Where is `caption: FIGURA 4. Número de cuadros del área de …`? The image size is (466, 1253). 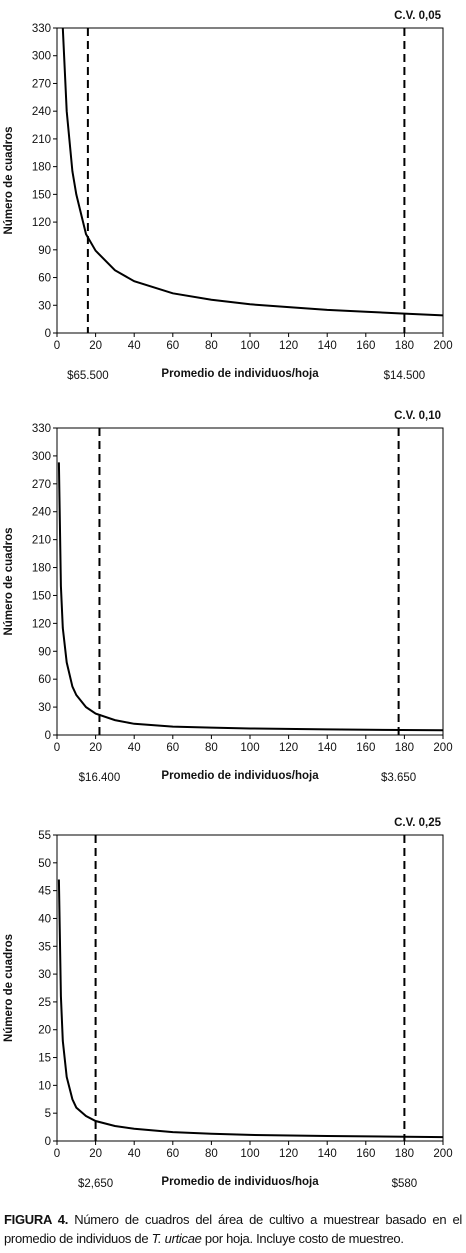 caption: FIGURA 4. Número de cuadros del área de … is located at coordinates (233, 1229).